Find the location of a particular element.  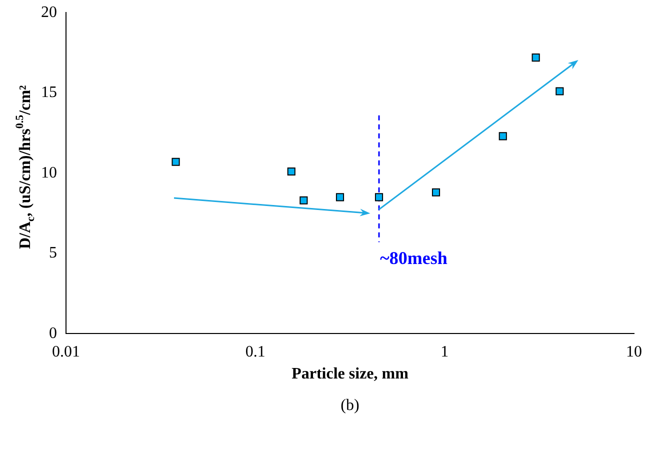

x-axis-title: Particle size, mm is located at coordinates (351, 374).